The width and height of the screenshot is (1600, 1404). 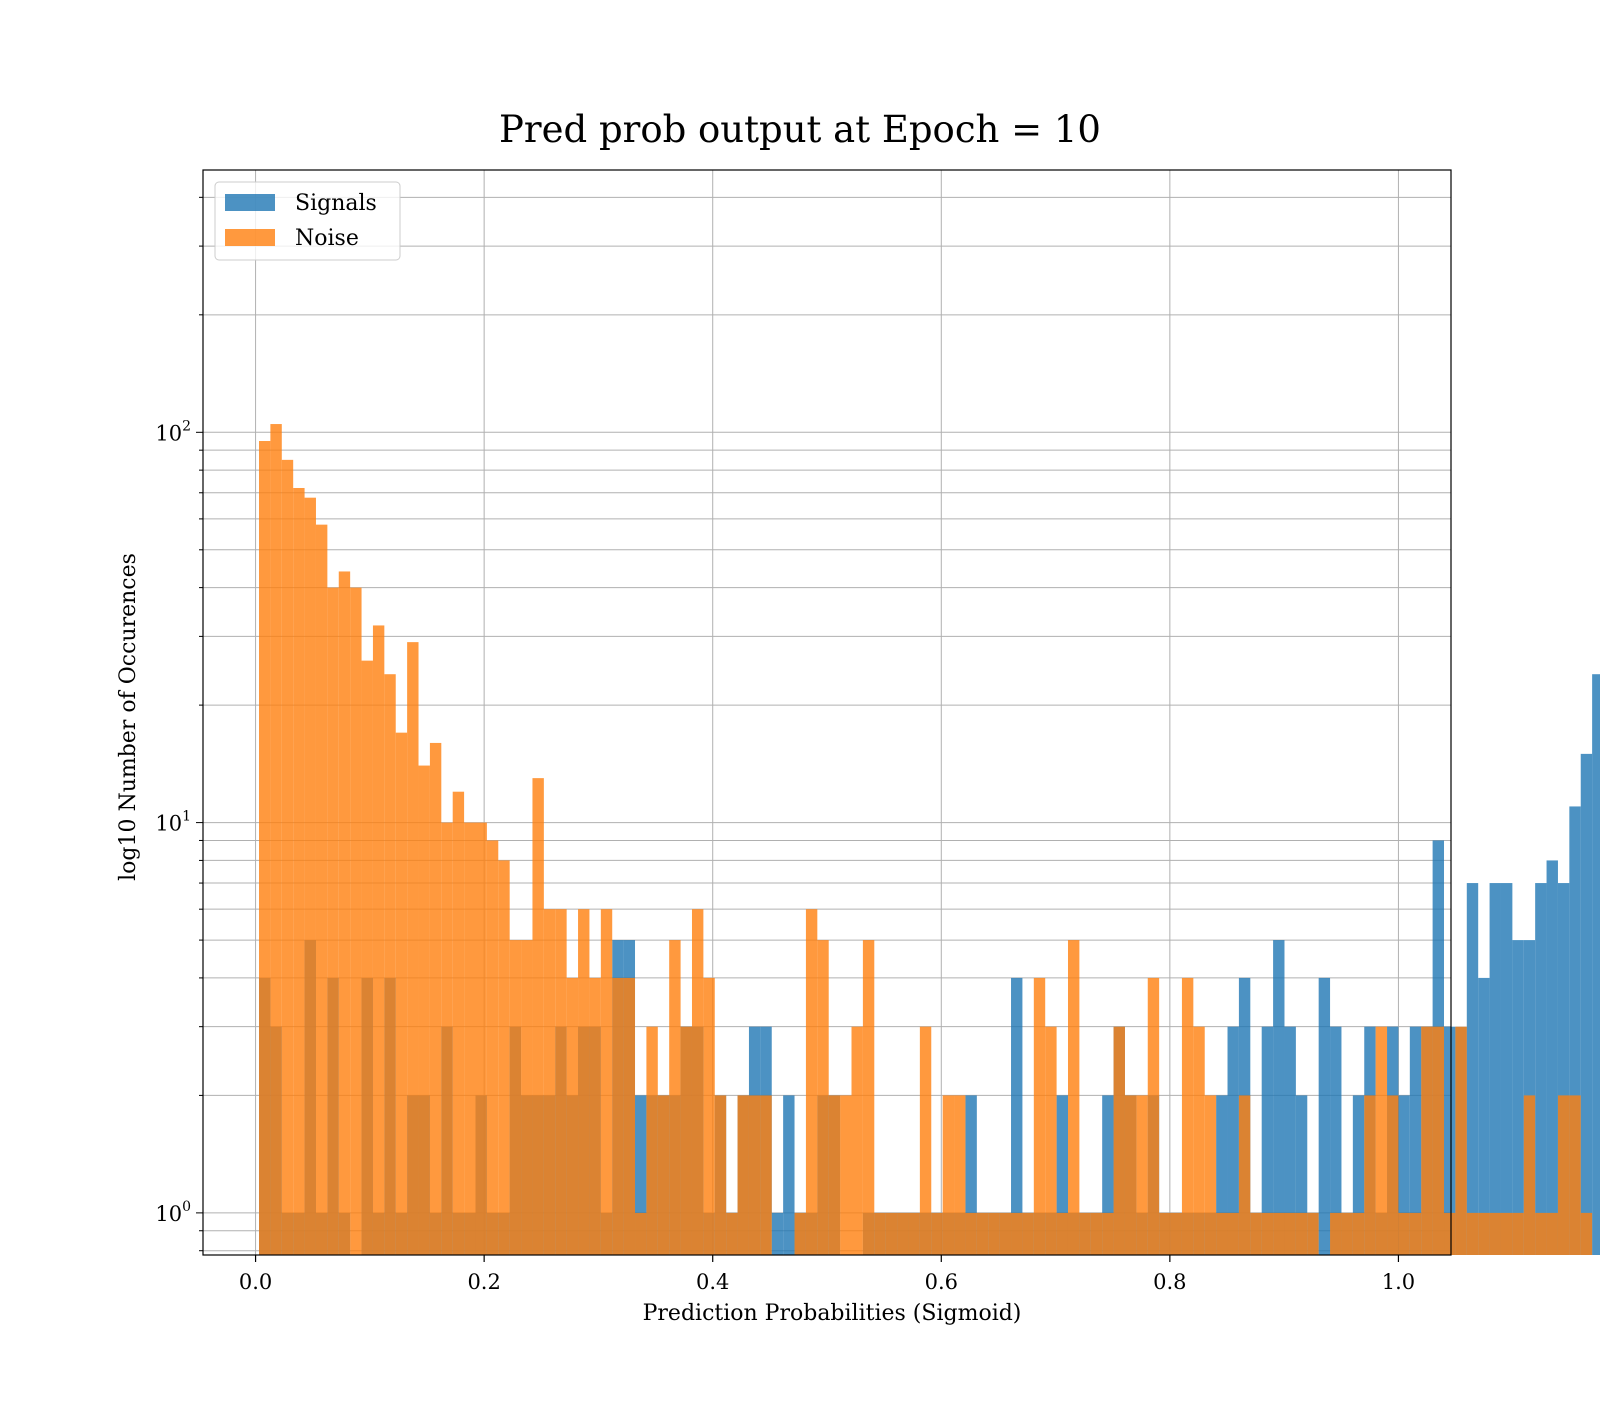 What do you see at coordinates (250, 202) in the screenshot?
I see `legend-swatch-signals` at bounding box center [250, 202].